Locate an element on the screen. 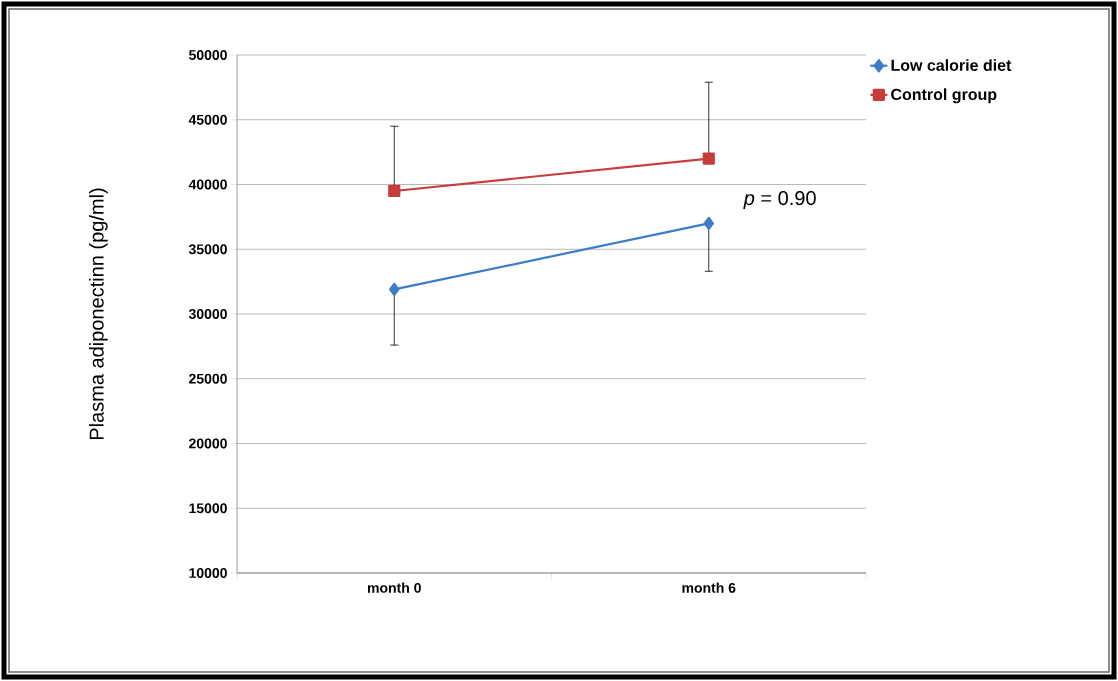  y-tick-label: 30000 is located at coordinates (207, 314).